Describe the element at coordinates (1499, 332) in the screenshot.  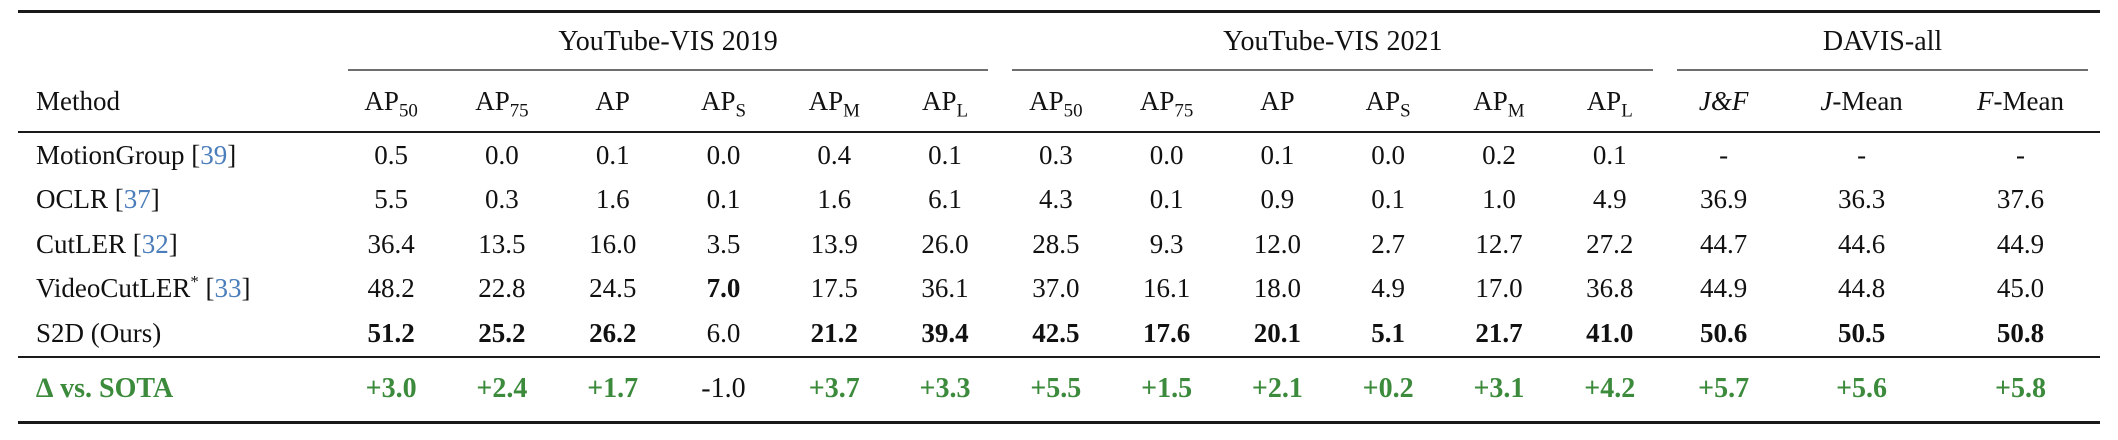
I see `value-cell: 21.7` at that location.